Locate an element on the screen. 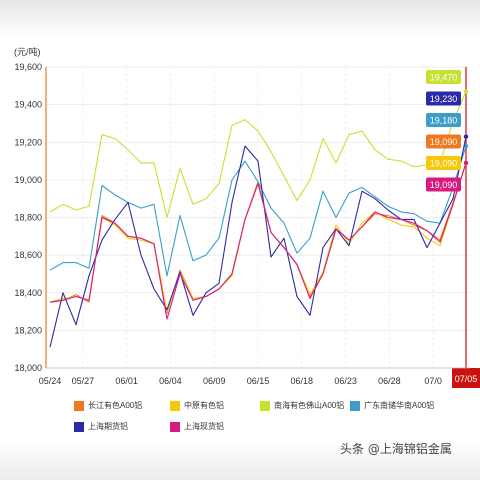 The width and height of the screenshot is (480, 480). value-tag-label: 19,230 is located at coordinates (444, 99).